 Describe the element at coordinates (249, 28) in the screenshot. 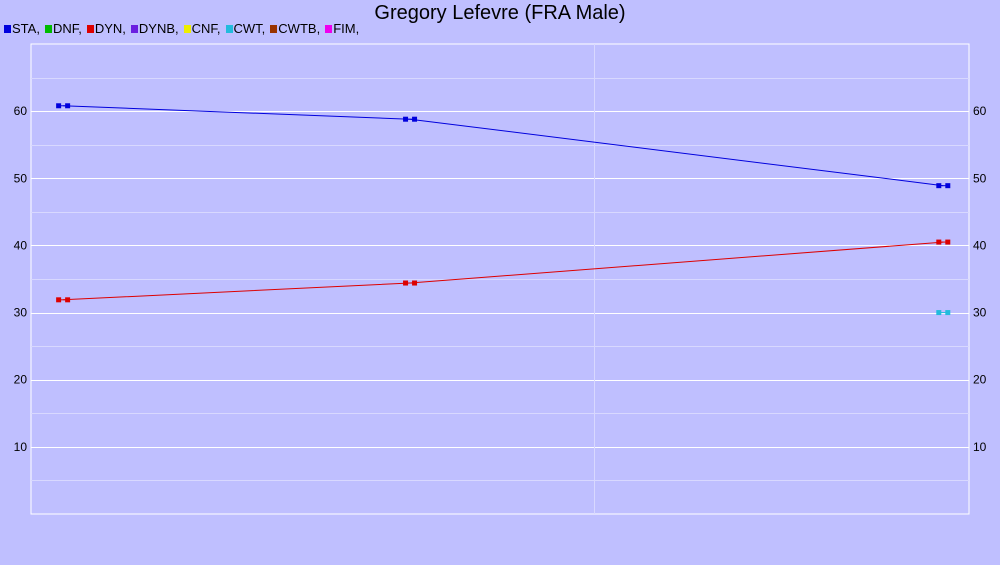

I see `legend-label: CWT,` at that location.